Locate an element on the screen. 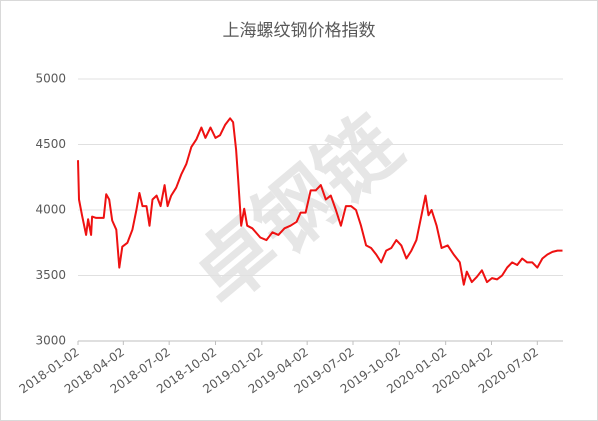  y-tick-label: 4500 is located at coordinates (50, 144).